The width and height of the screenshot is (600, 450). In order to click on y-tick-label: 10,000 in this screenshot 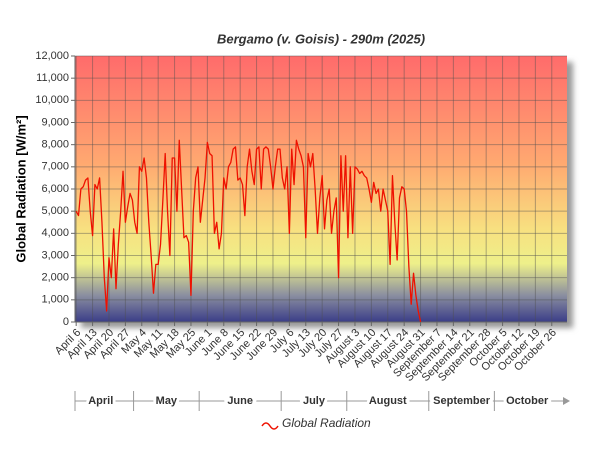, I will do `click(52, 100)`.